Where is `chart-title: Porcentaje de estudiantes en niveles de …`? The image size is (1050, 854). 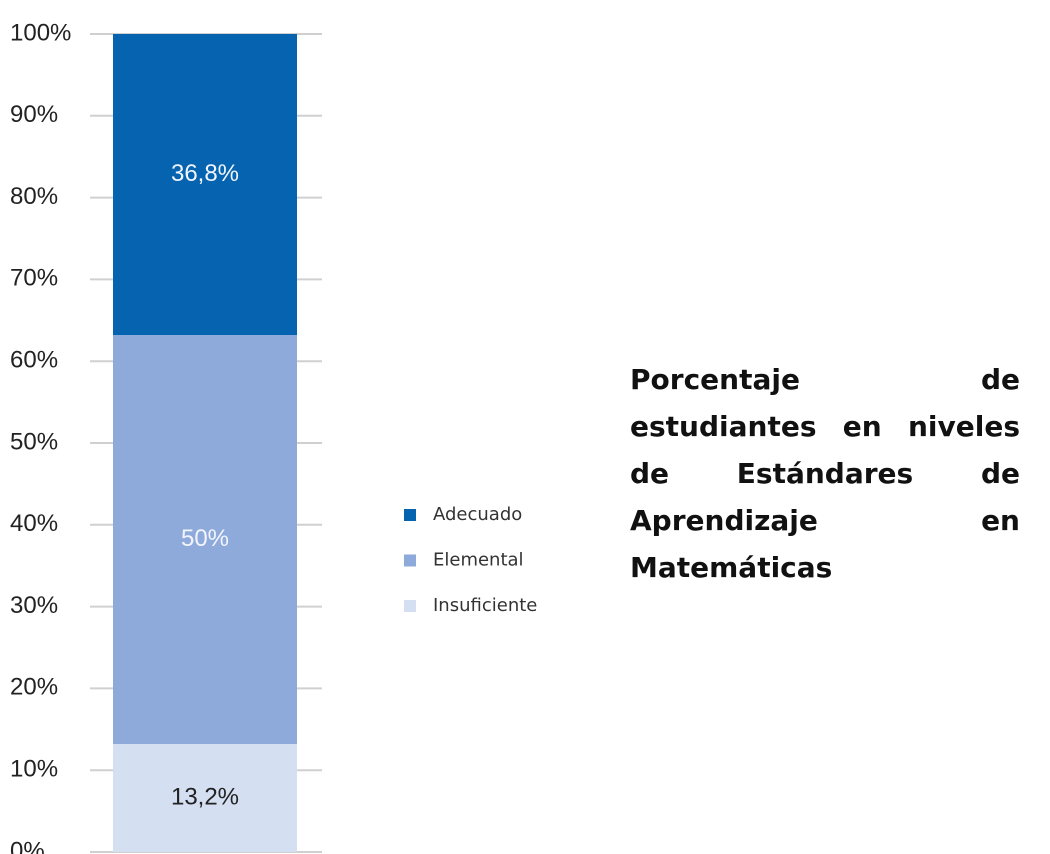 chart-title: Porcentaje de estudiantes en niveles de … is located at coordinates (825, 473).